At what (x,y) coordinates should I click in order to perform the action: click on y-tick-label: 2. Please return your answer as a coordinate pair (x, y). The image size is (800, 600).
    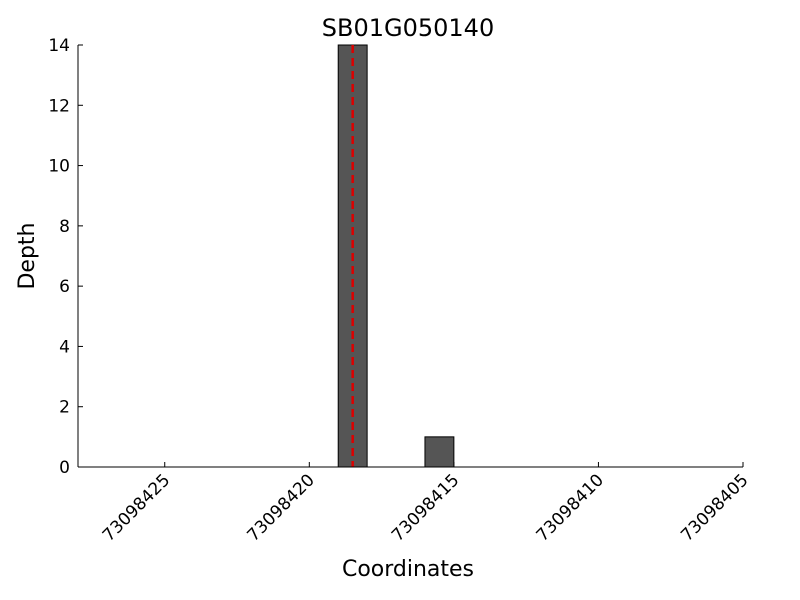
    Looking at the image, I should click on (64, 408).